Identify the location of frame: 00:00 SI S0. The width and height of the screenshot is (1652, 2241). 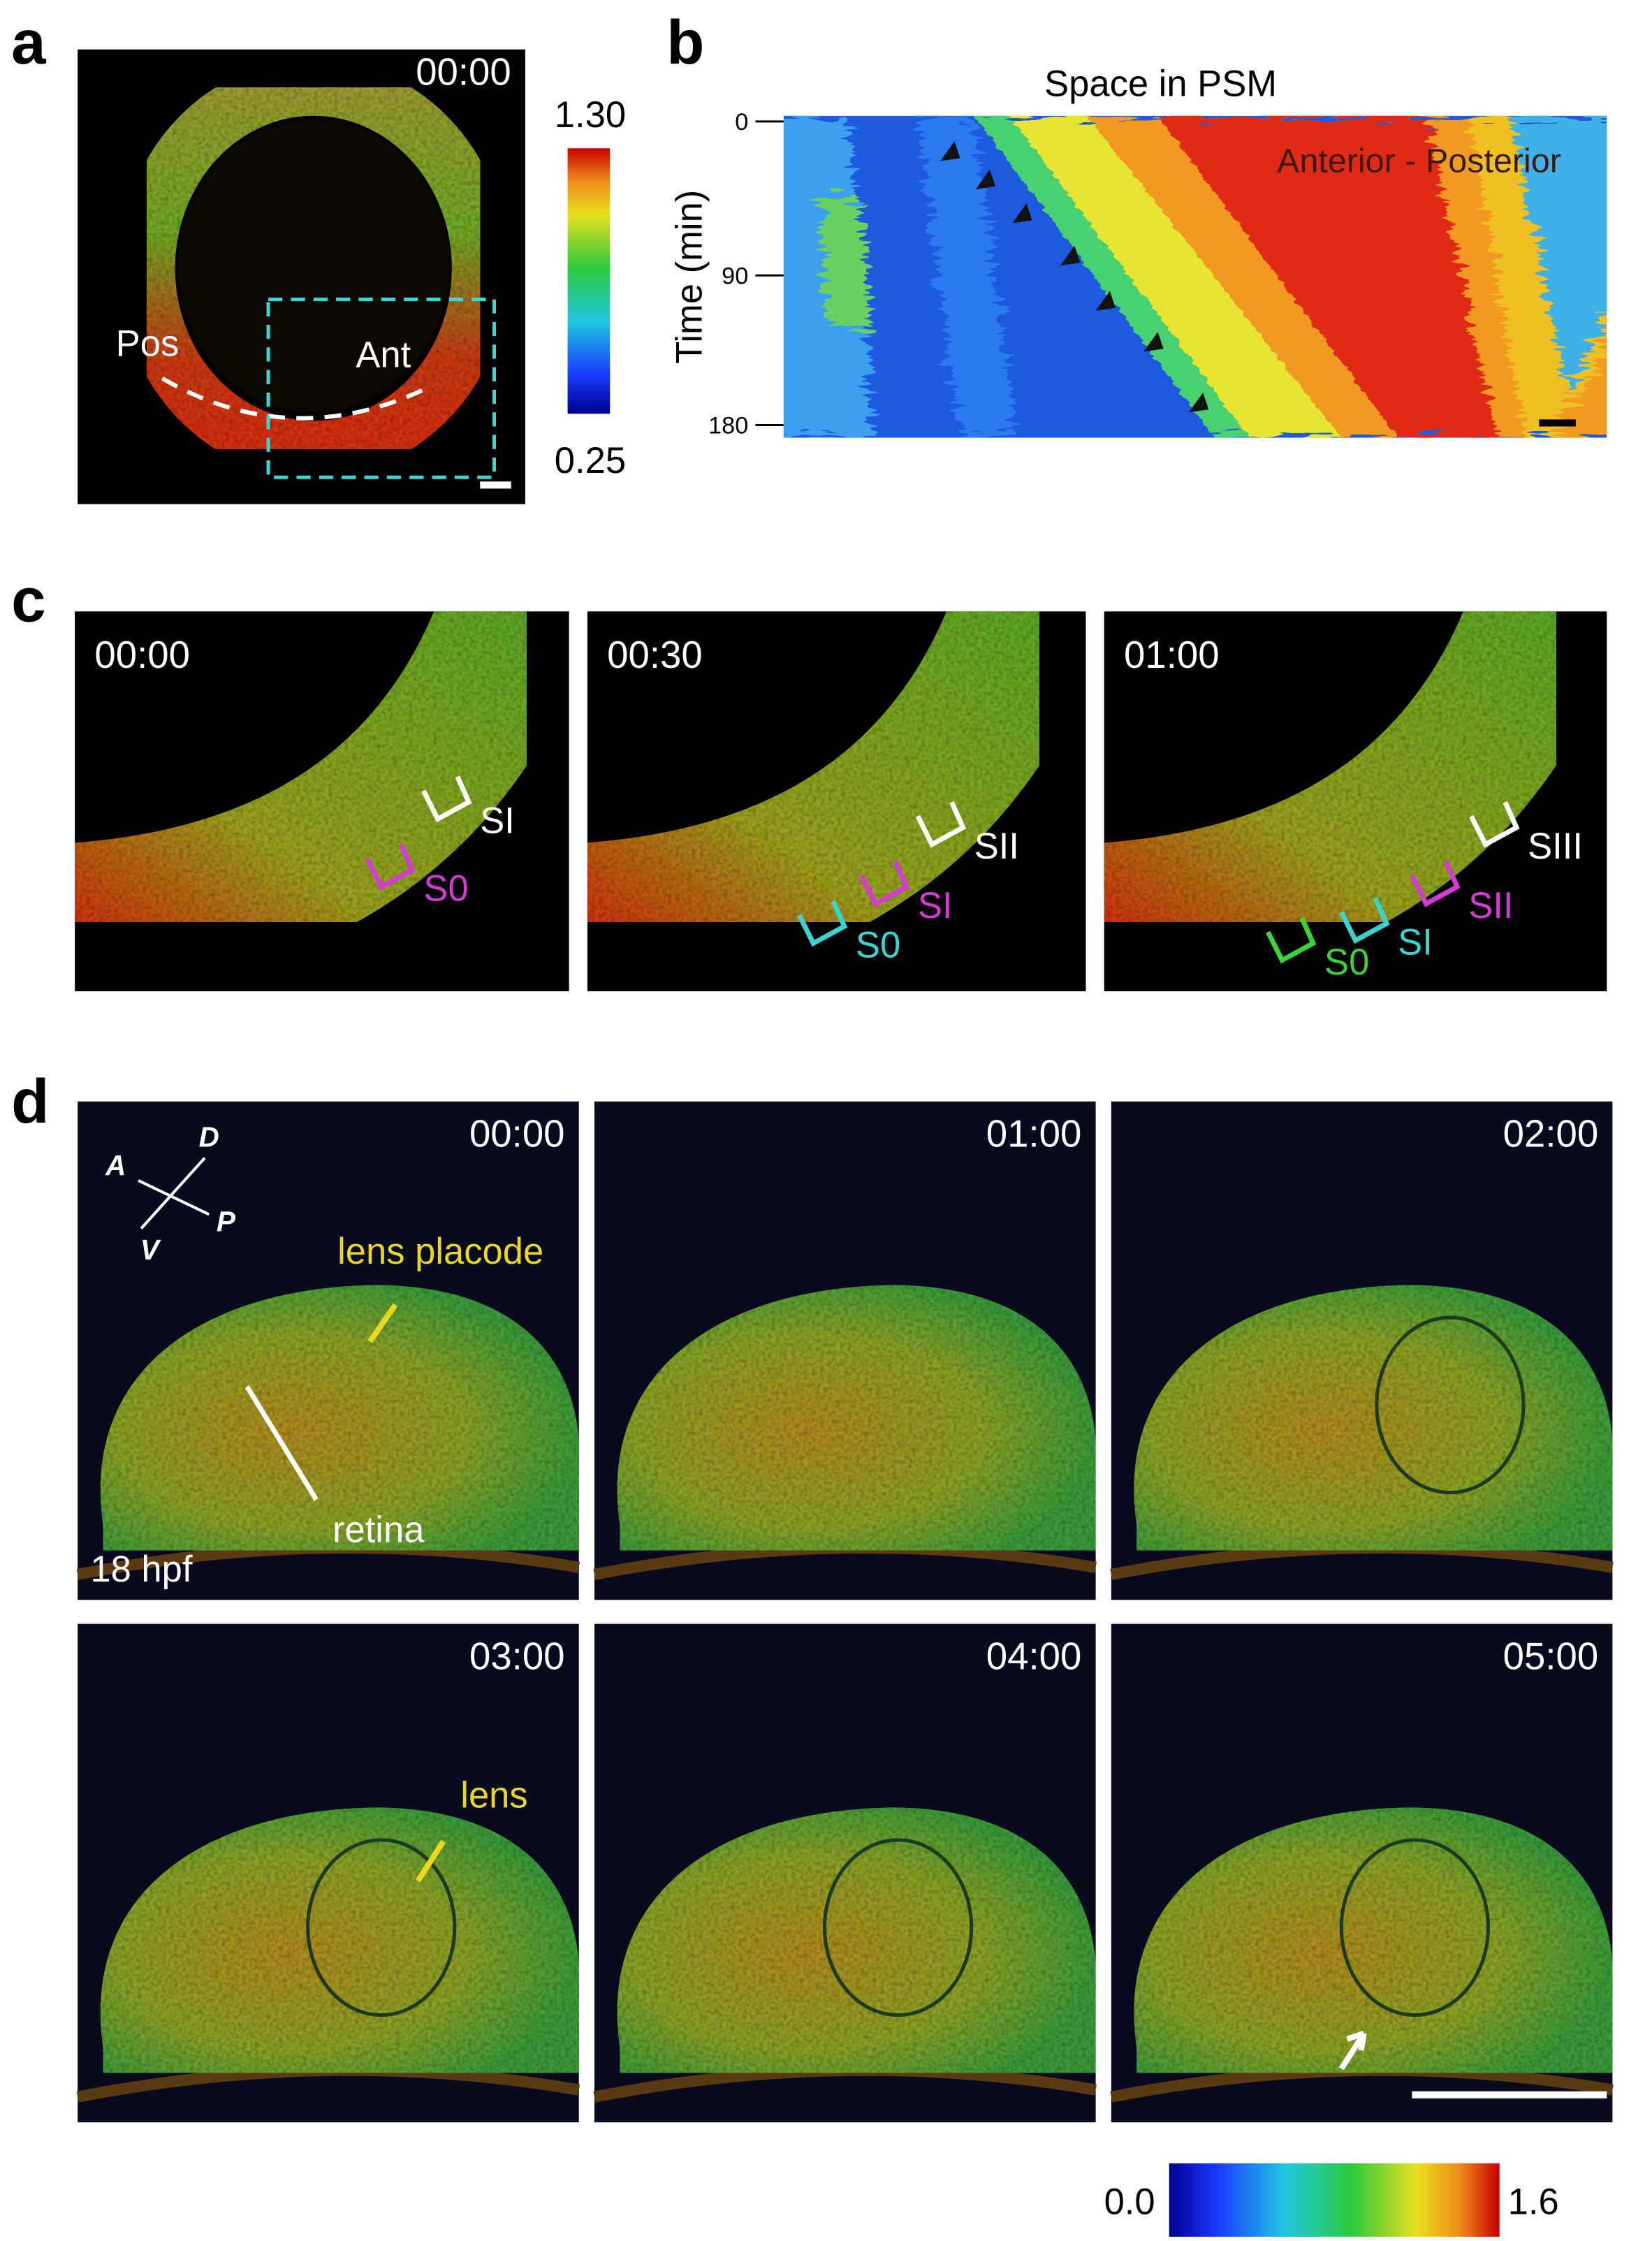
(322, 802).